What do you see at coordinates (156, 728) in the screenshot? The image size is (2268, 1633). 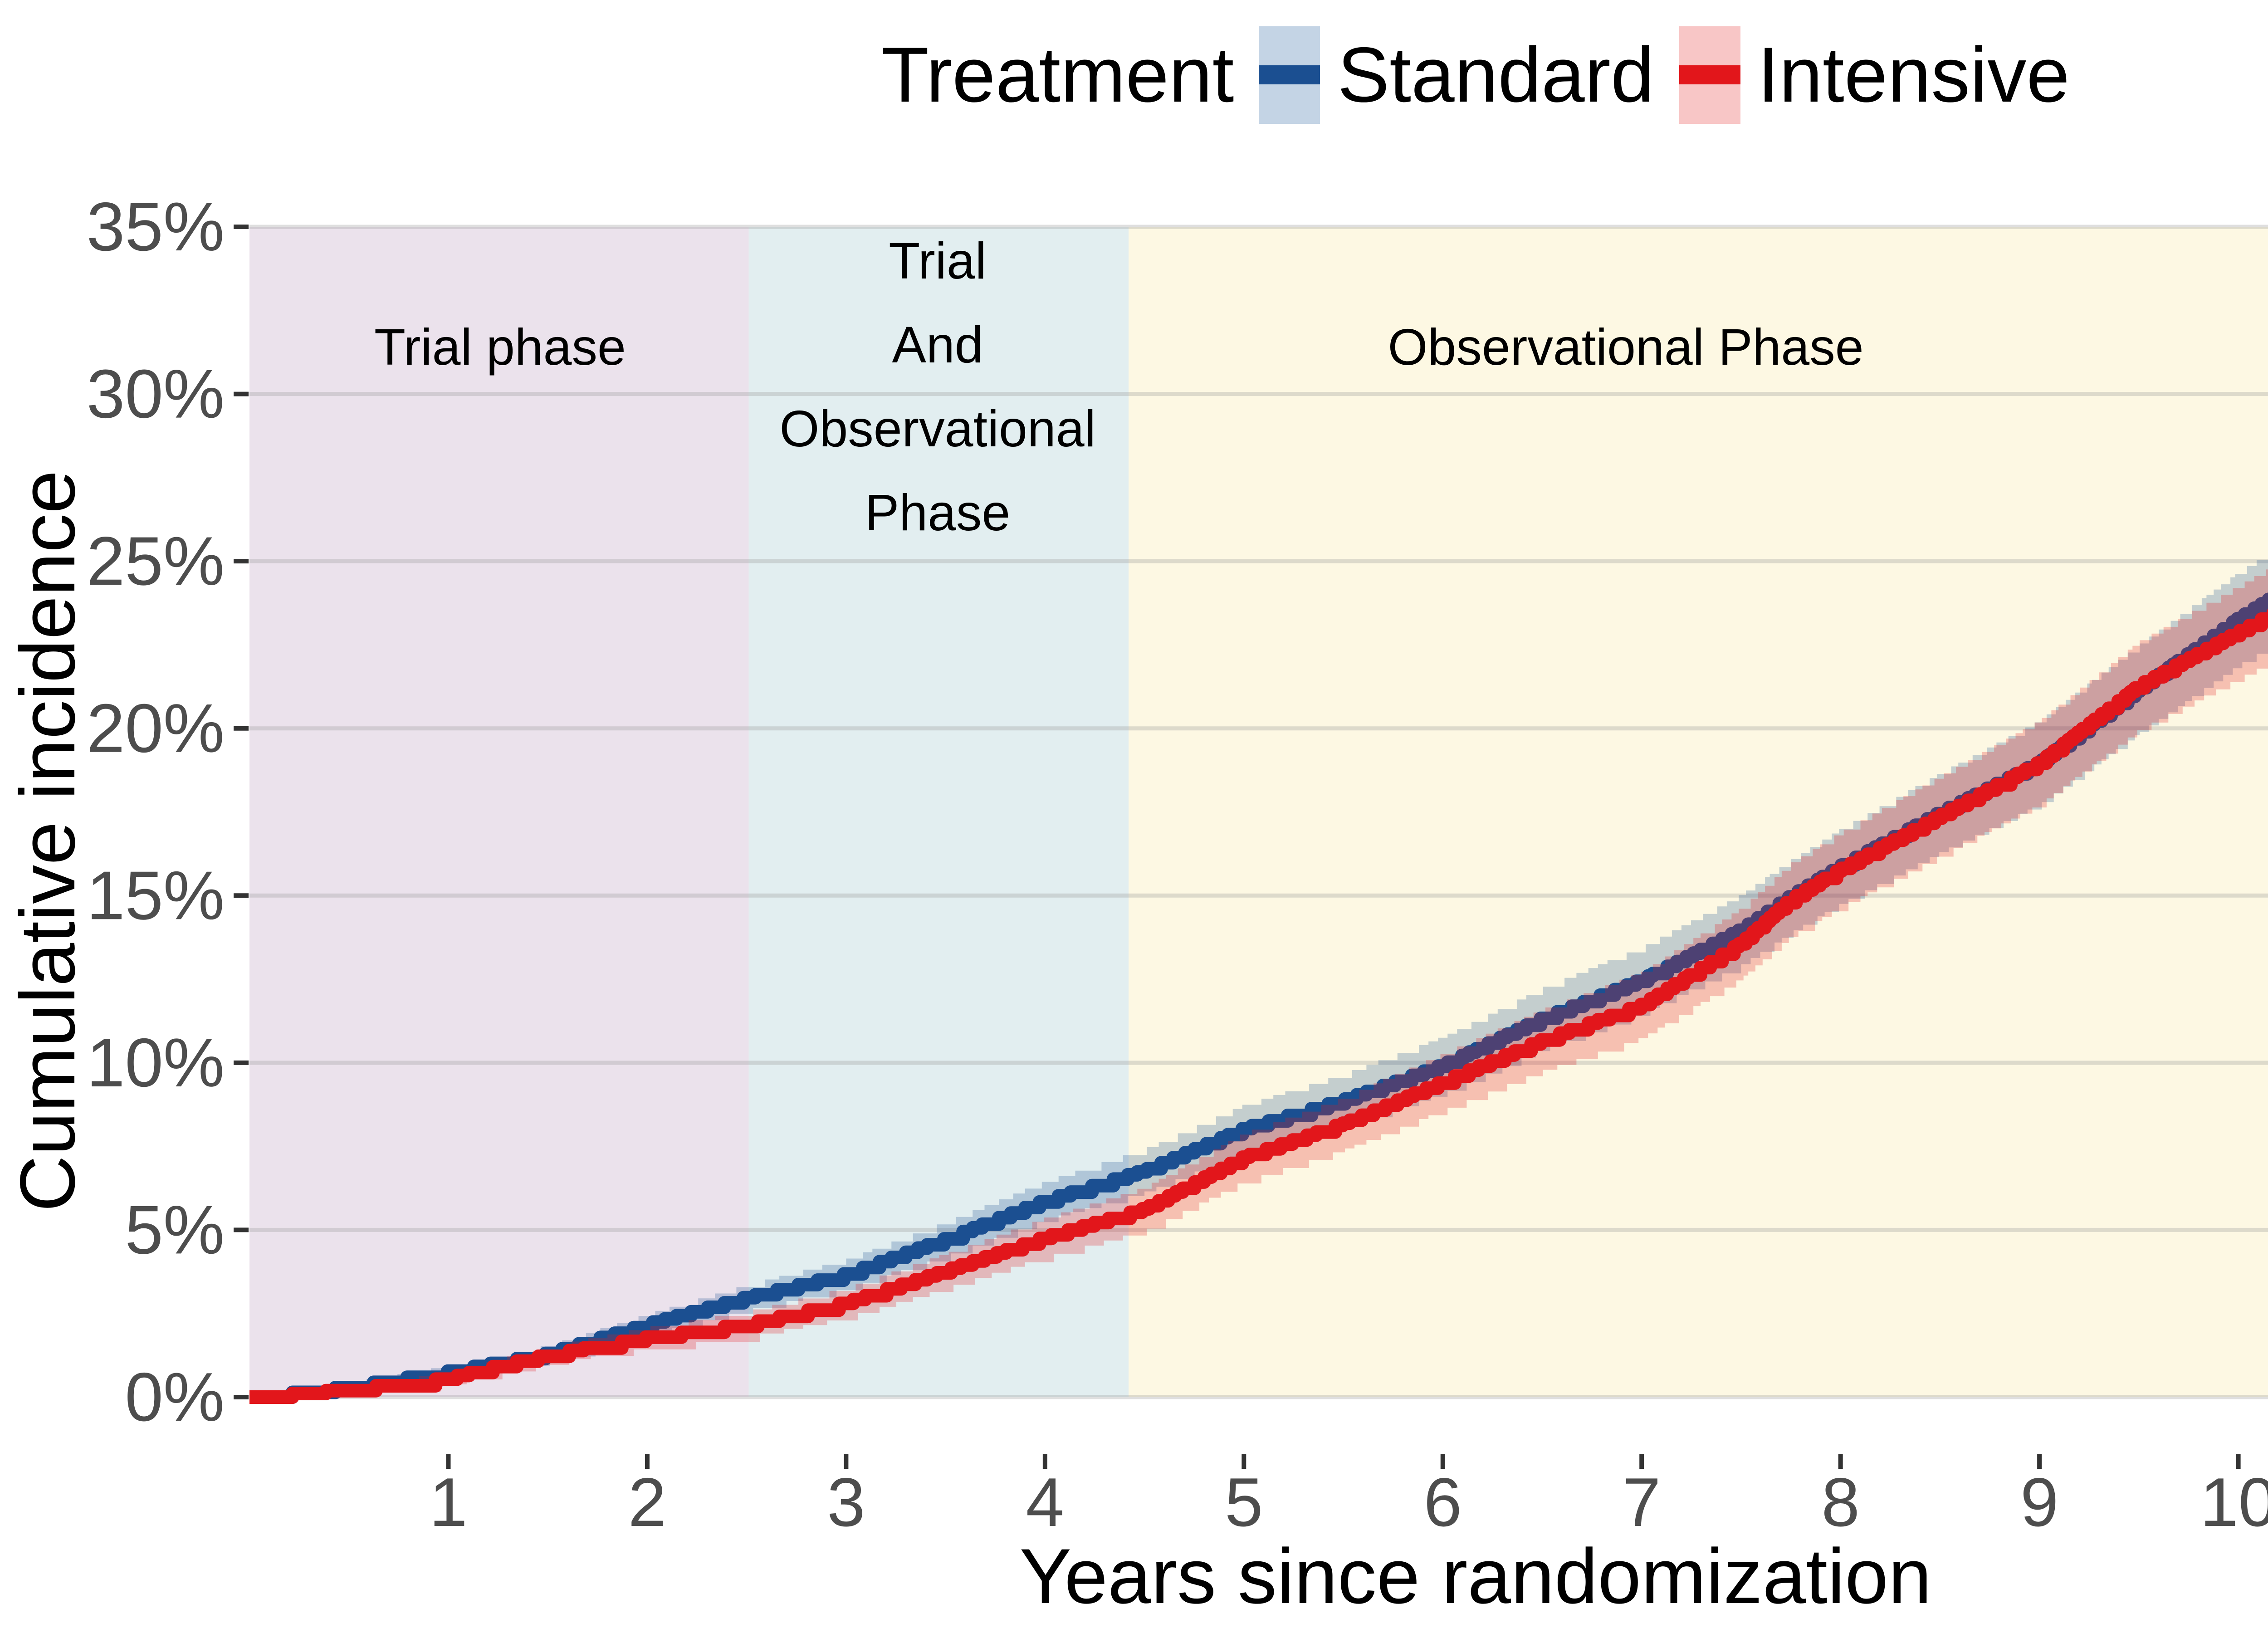 I see `y-tick-label: 20%` at bounding box center [156, 728].